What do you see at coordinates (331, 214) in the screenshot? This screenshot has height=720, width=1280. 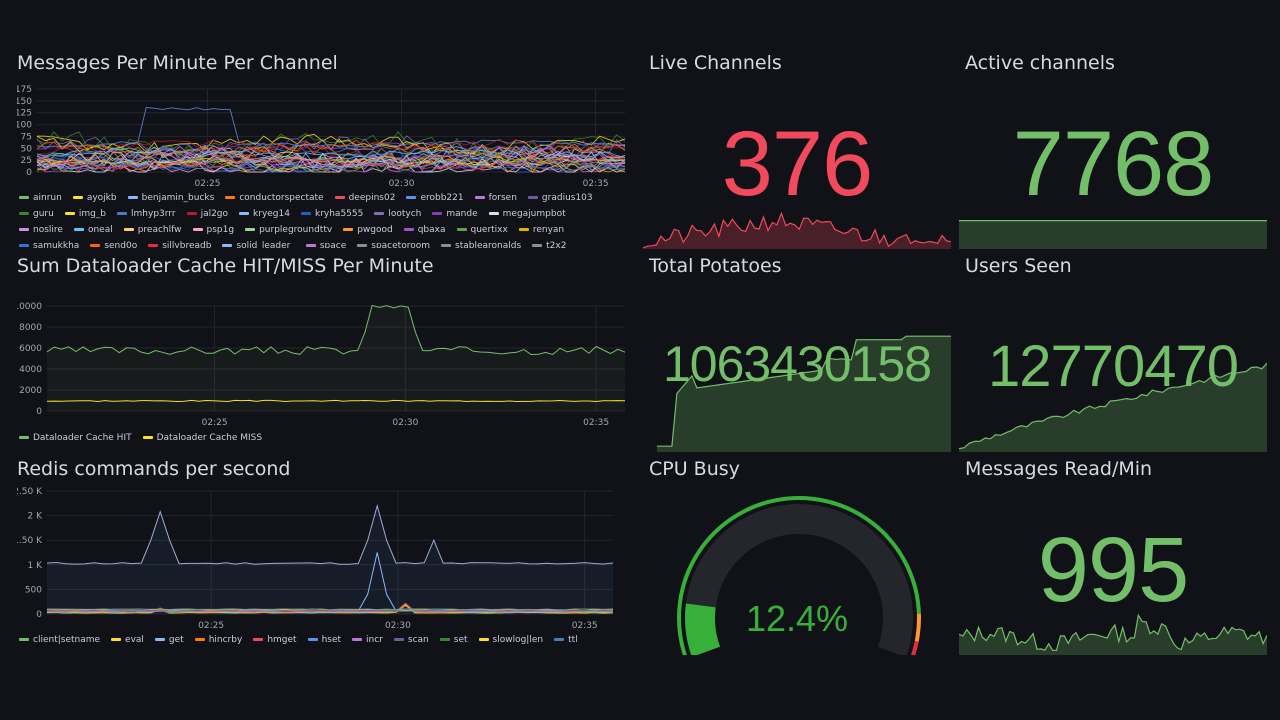 I see `legend-item: kryha5555` at bounding box center [331, 214].